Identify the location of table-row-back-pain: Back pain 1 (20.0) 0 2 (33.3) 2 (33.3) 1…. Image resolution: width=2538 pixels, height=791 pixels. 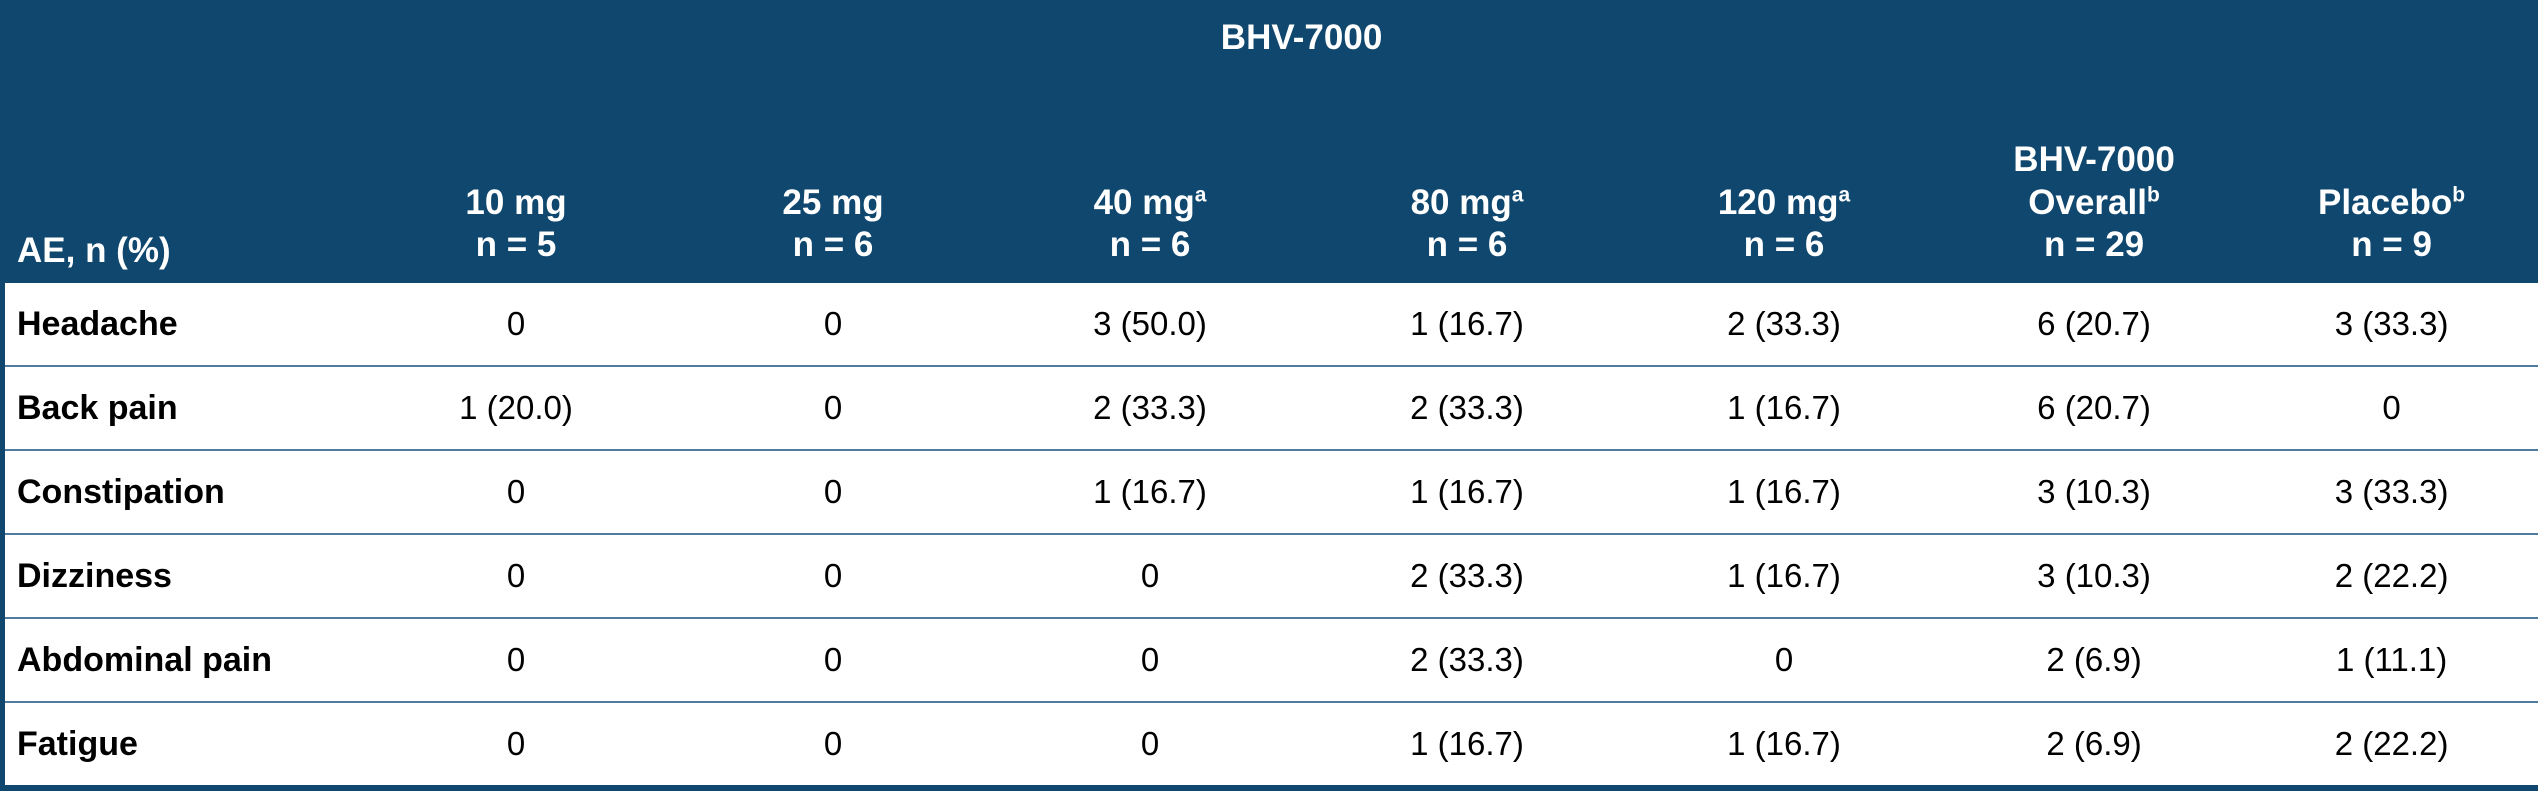
(1270, 408).